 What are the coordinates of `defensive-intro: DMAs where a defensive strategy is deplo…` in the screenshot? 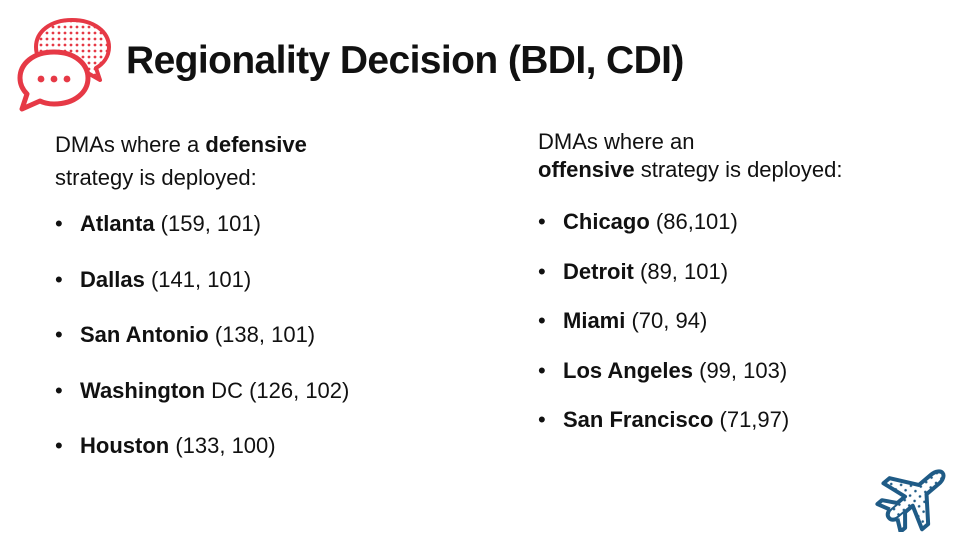 It's located at (215, 161).